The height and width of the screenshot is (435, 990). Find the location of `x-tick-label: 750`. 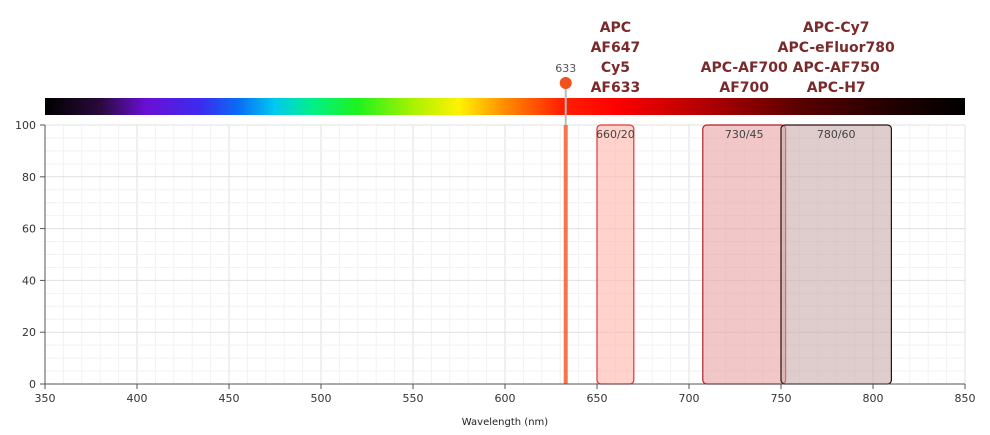

x-tick-label: 750 is located at coordinates (781, 398).